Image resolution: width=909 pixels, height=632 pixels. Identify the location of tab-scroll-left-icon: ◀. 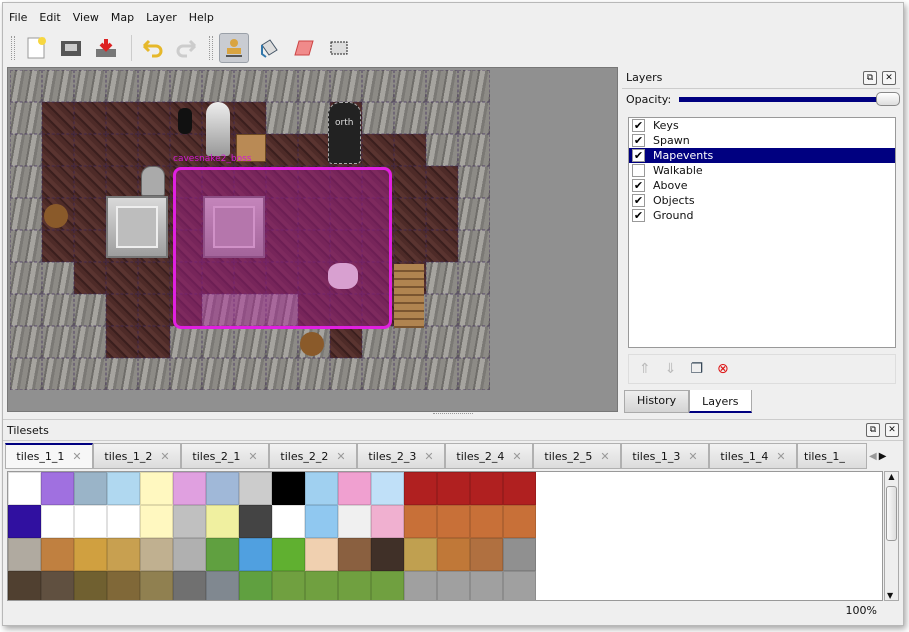
(873, 456).